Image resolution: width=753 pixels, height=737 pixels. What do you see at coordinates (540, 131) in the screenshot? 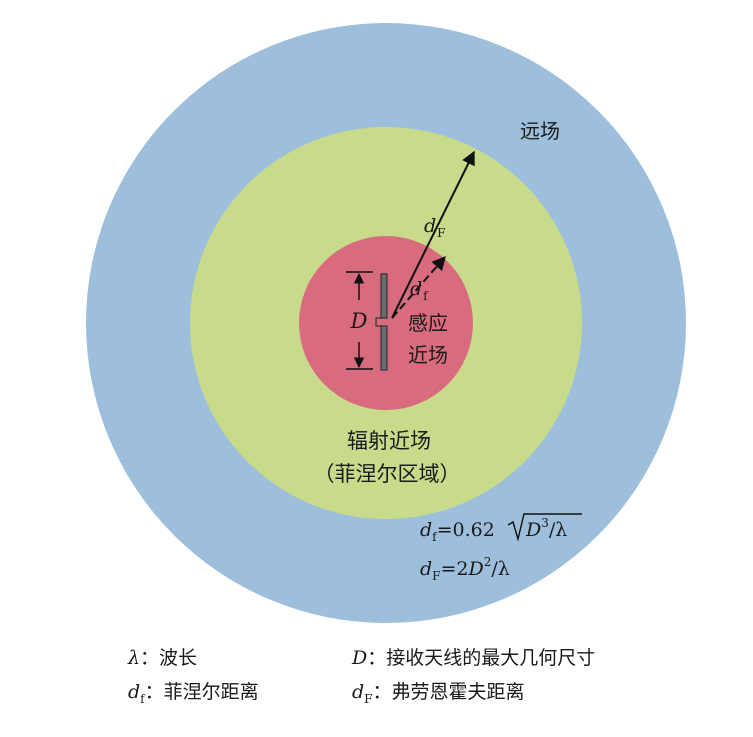
I see `far-field-label: 远场` at bounding box center [540, 131].